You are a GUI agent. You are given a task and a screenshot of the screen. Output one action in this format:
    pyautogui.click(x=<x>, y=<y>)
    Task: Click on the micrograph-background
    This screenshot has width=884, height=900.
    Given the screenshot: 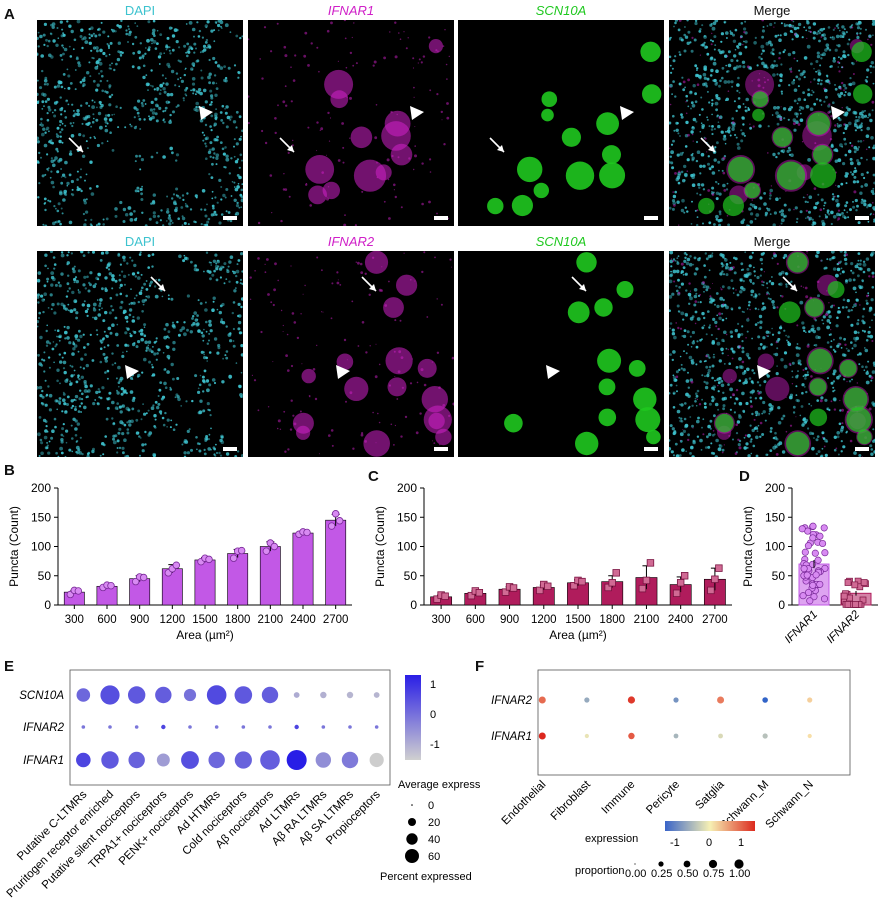 What is the action you would take?
    pyautogui.click(x=351, y=123)
    